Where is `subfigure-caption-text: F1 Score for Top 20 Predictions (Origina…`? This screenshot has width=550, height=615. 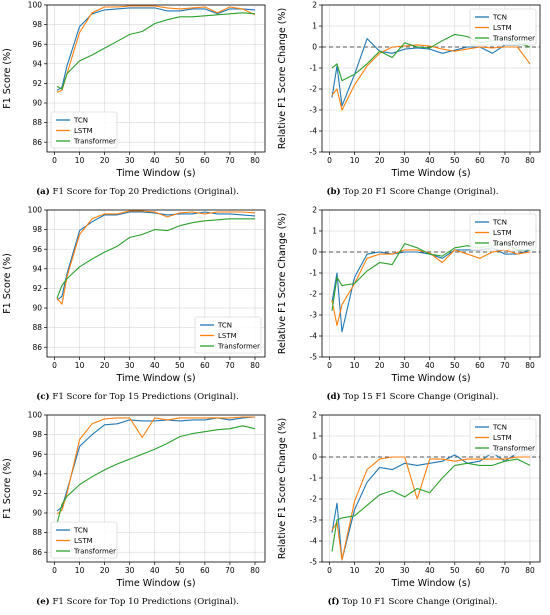
subfigure-caption-text: F1 Score for Top 20 Predictions (Origina… is located at coordinates (144, 192).